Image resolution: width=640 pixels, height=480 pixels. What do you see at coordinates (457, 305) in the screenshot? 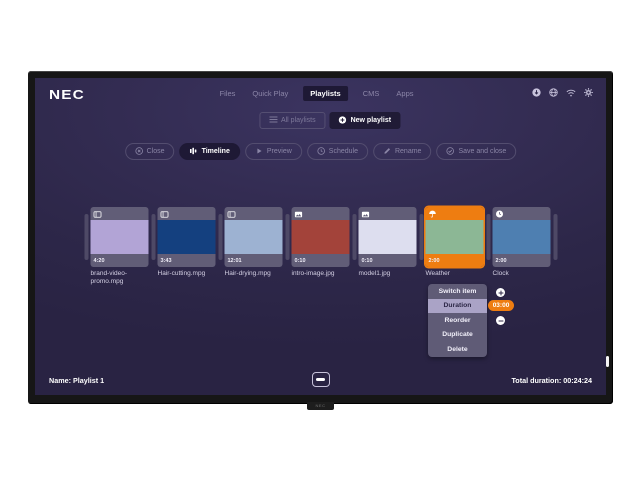
I see `menu-item-duration: Duration` at bounding box center [457, 305].